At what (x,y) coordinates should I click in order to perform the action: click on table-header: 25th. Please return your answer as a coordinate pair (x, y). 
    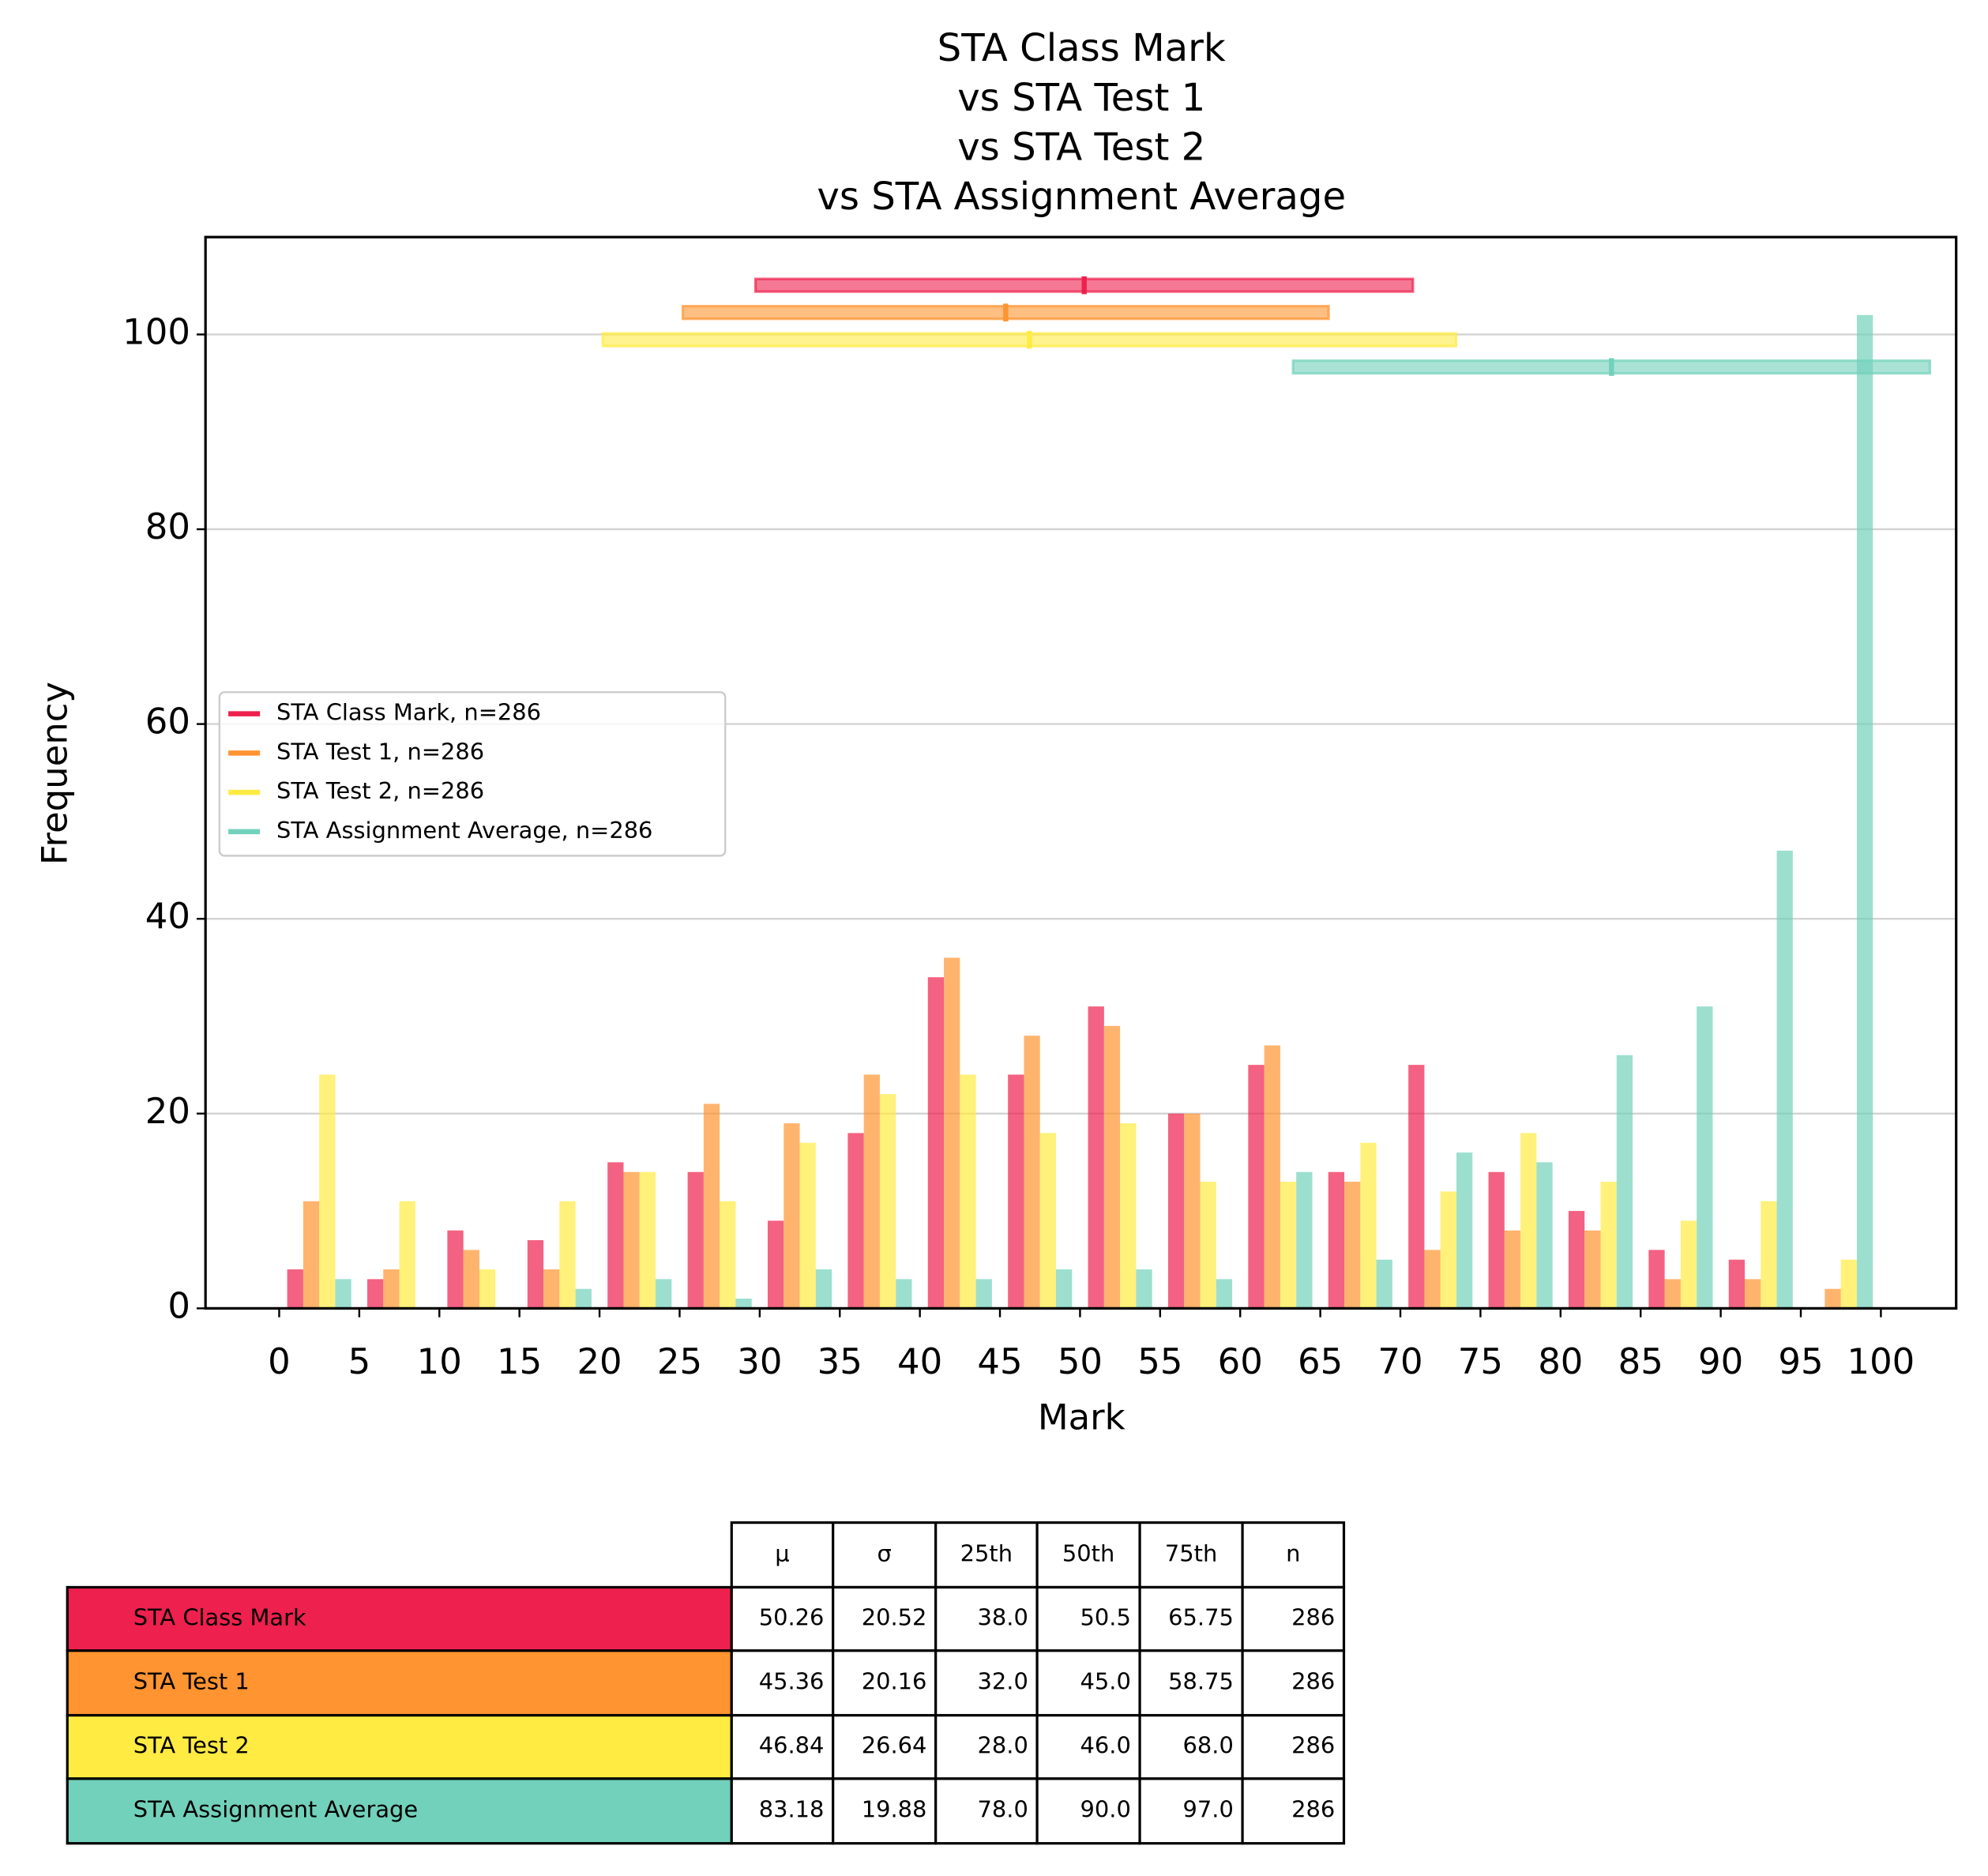
    Looking at the image, I should click on (987, 1553).